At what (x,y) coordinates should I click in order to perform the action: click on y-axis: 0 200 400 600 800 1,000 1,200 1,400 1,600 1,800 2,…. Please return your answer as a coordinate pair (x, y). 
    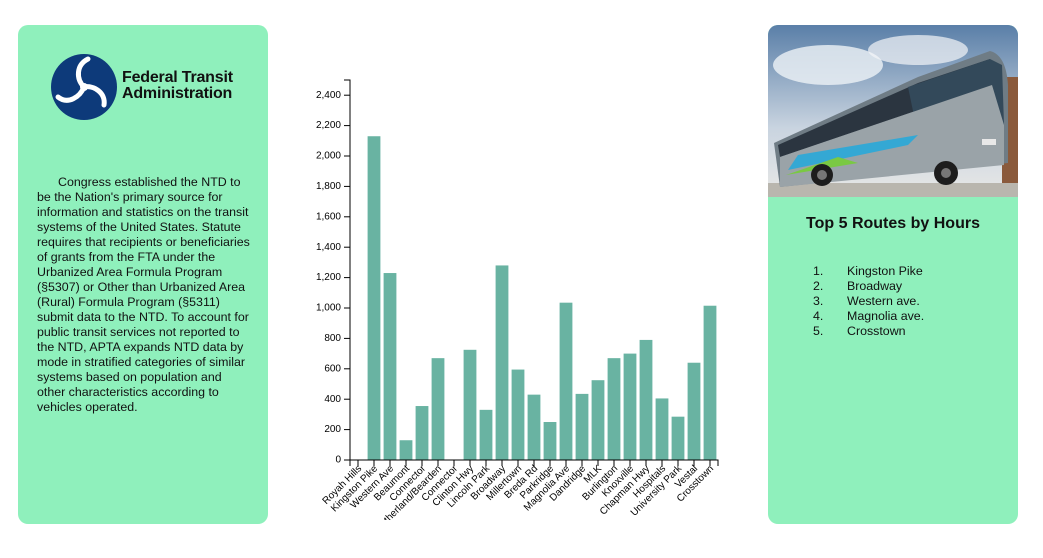
    Looking at the image, I should click on (333, 272).